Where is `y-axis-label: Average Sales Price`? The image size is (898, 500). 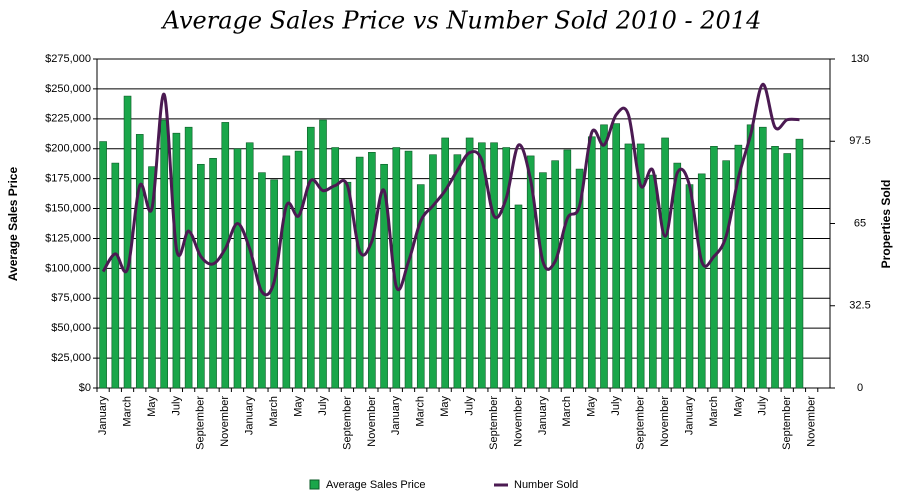 y-axis-label: Average Sales Price is located at coordinates (13, 224).